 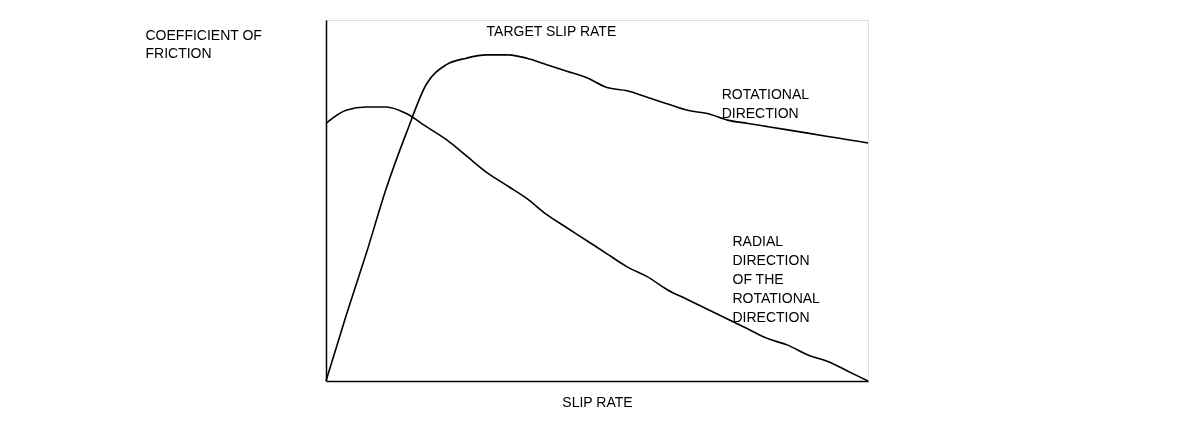 I want to click on series-label: ROTATIONAL DIRECTION, so click(x=765, y=103).